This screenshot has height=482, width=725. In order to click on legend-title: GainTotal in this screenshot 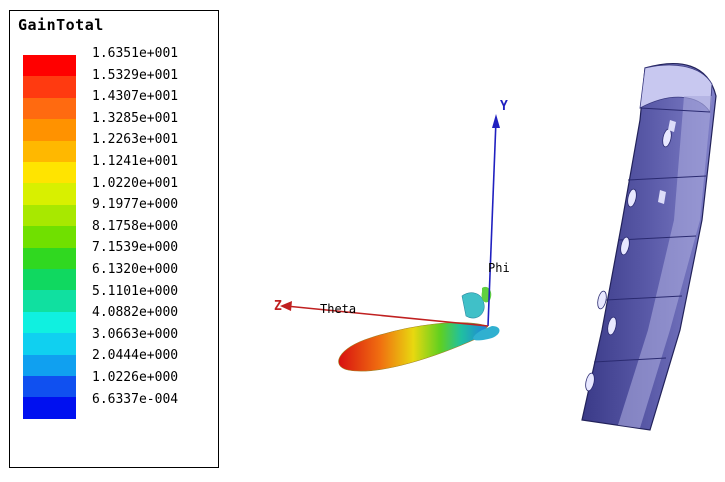, I will do `click(61, 25)`.